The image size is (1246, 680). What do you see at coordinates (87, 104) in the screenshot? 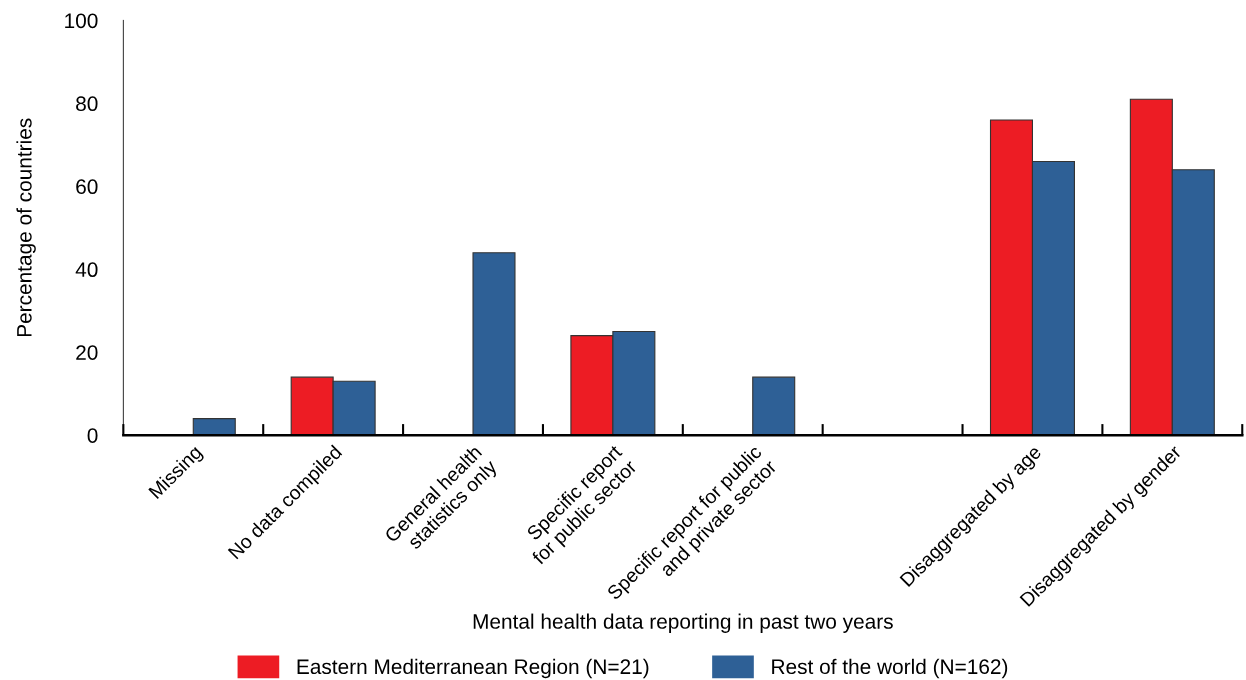
I see `y-tick-label: 80` at bounding box center [87, 104].